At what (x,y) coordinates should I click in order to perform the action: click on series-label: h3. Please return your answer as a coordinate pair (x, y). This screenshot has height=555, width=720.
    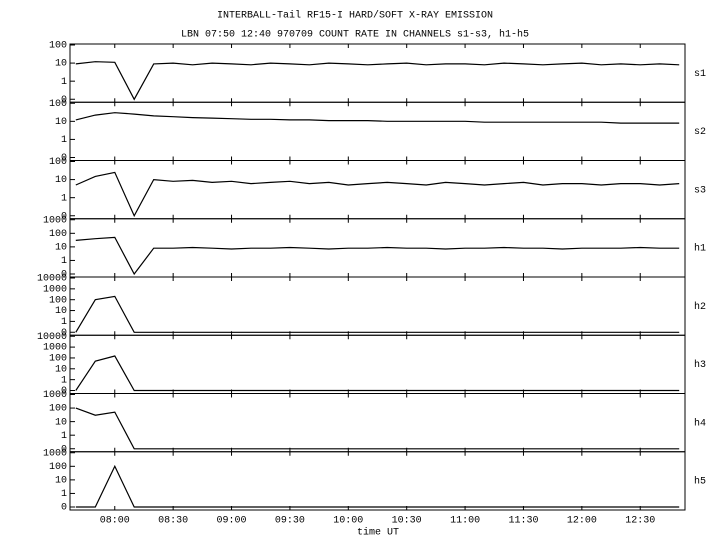
    Looking at the image, I should click on (700, 365).